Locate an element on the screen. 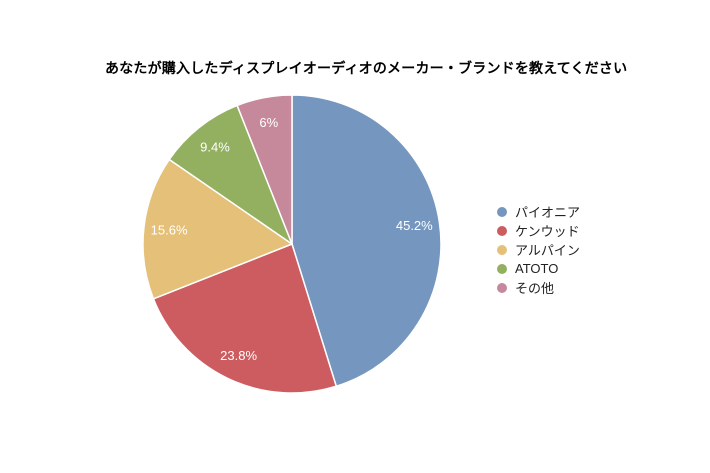 The height and width of the screenshot is (473, 710). legend-item: パイオニア is located at coordinates (538, 211).